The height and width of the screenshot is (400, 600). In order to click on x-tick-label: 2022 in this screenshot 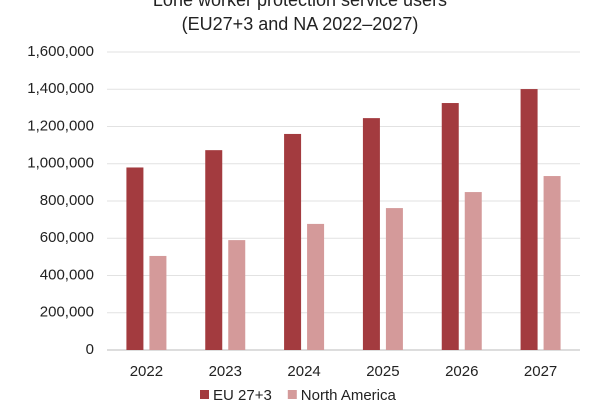, I will do `click(146, 371)`.